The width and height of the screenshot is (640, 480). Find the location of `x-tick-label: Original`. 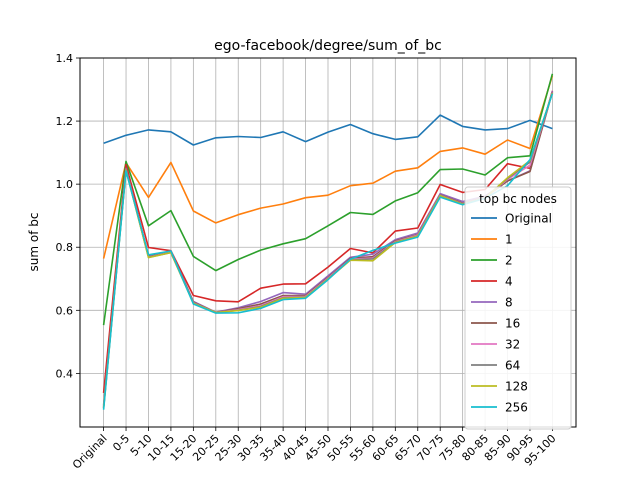

x-tick-label: Original is located at coordinates (90, 452).